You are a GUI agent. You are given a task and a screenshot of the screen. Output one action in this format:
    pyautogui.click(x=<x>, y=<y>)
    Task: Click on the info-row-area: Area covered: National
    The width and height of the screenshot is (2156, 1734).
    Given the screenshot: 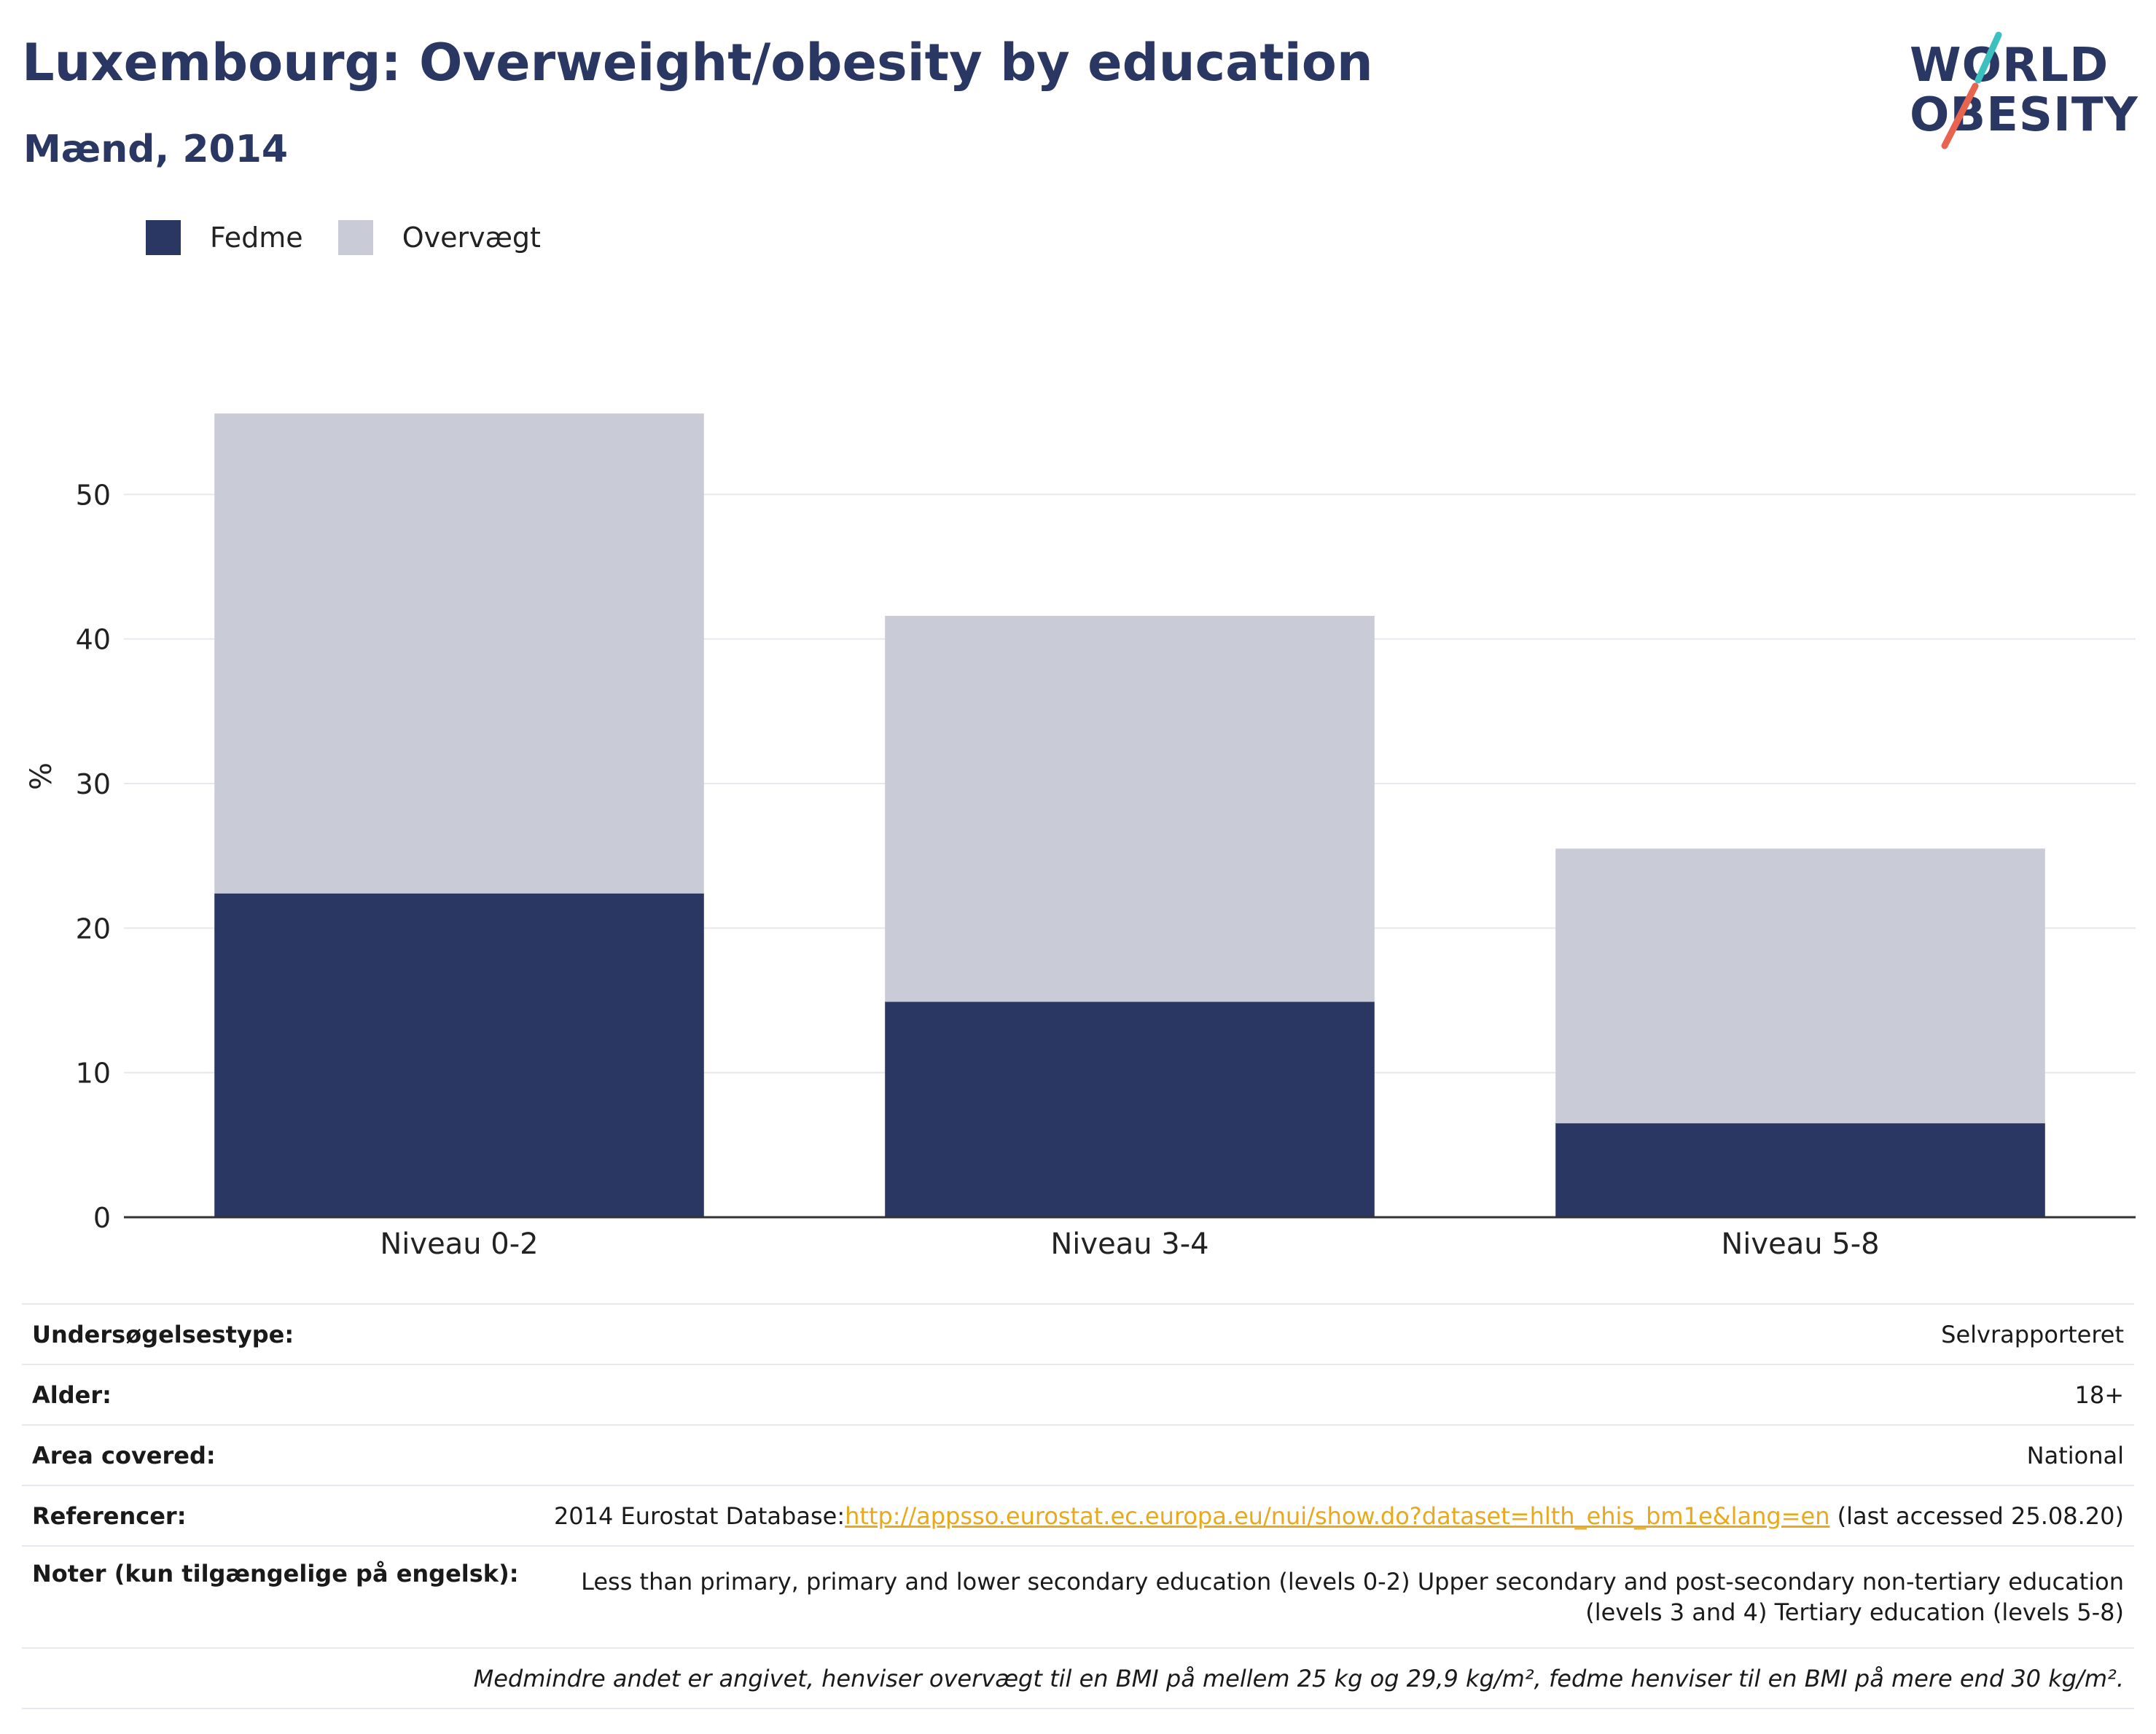 What is the action you would take?
    pyautogui.click(x=1078, y=1455)
    